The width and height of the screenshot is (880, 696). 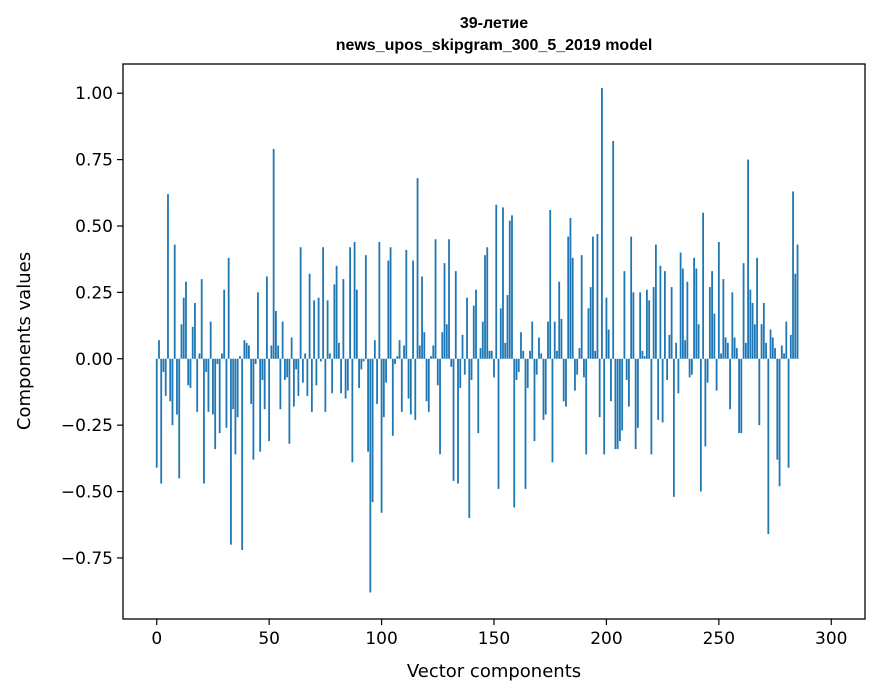 I want to click on y-tick-label: 0.00, so click(x=94, y=360).